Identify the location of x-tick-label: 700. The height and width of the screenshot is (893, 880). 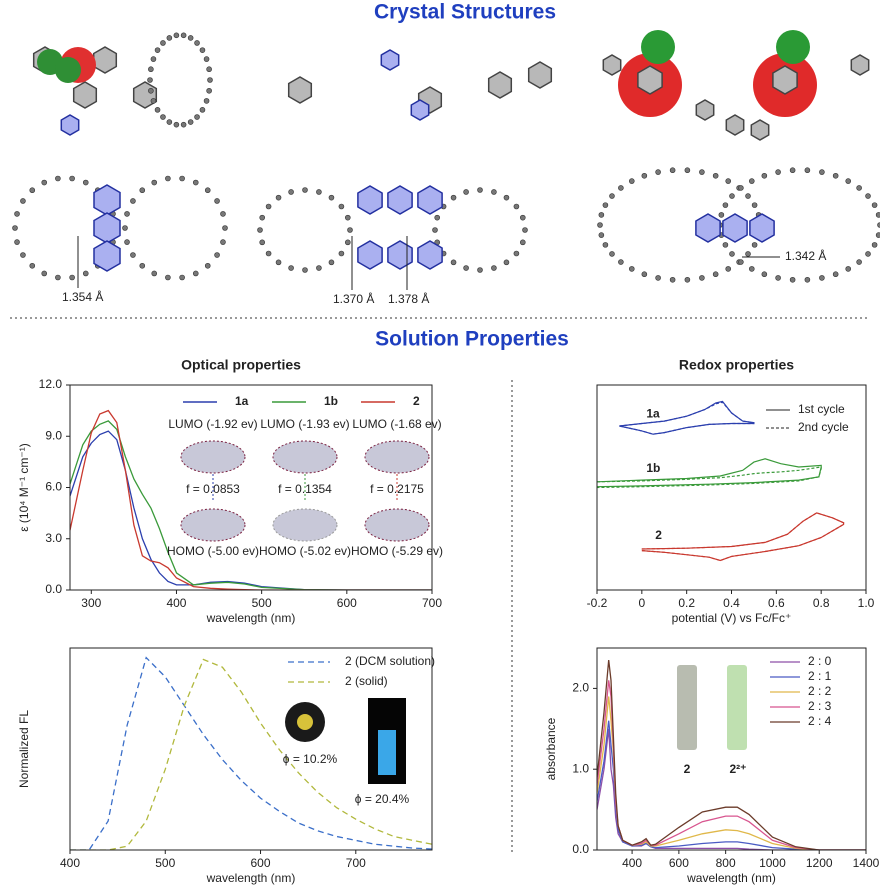
(432, 603).